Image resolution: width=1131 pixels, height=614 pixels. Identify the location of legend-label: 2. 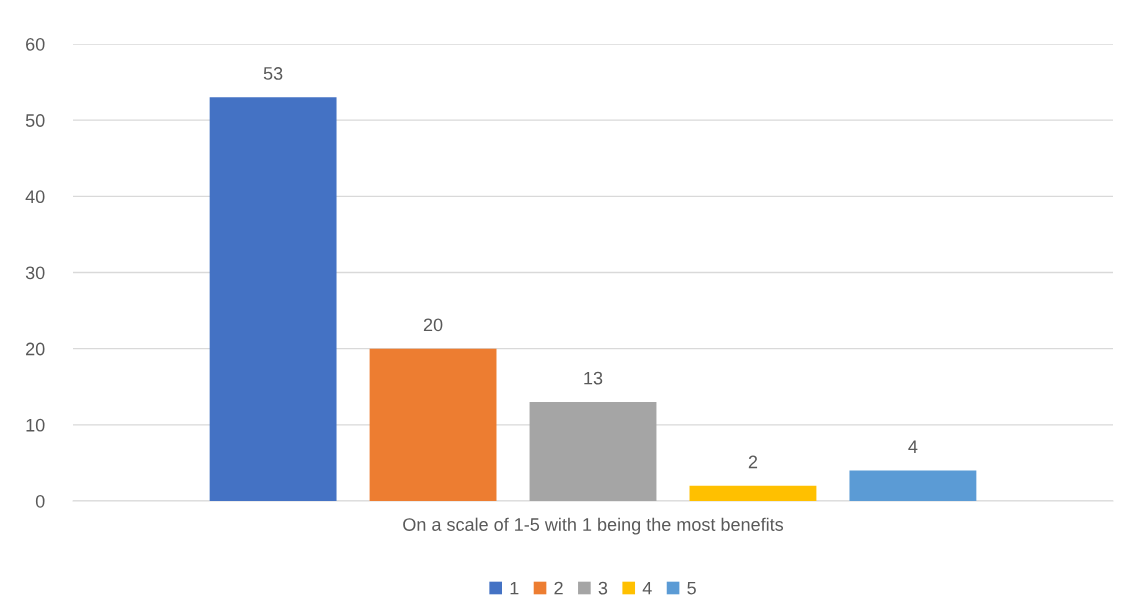
(558, 588).